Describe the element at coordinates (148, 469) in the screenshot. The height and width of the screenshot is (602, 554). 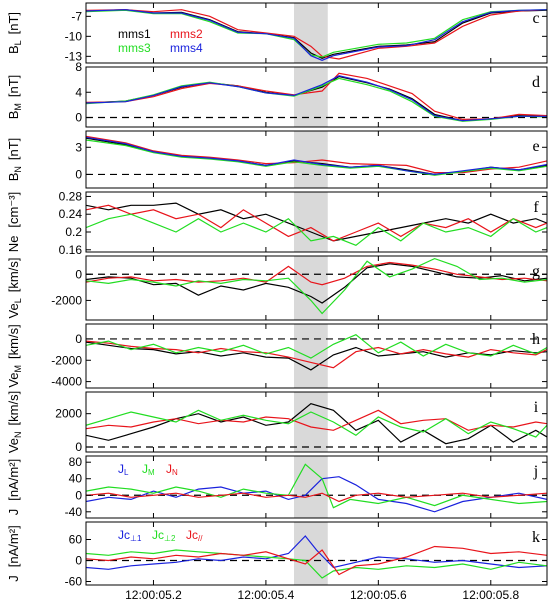
I see `legend-JM: JM` at that location.